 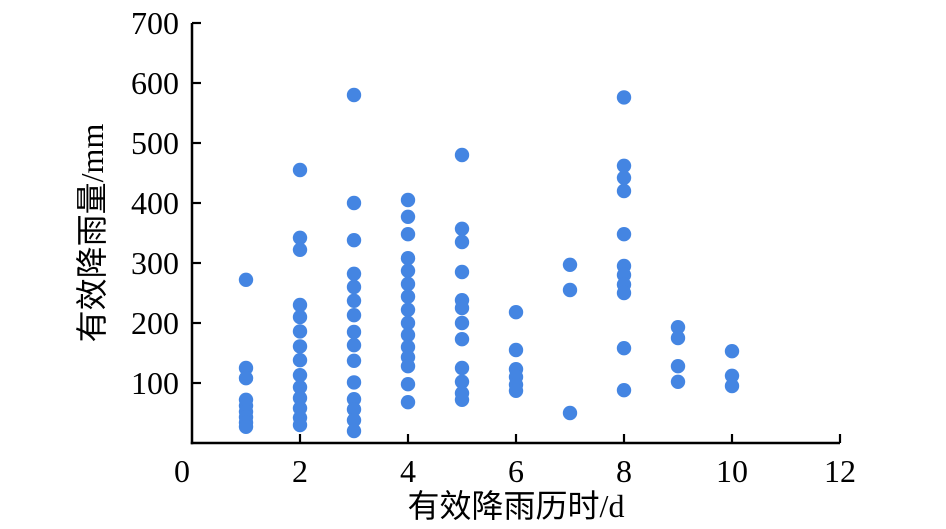 What do you see at coordinates (155, 383) in the screenshot?
I see `y-tick-label: 100` at bounding box center [155, 383].